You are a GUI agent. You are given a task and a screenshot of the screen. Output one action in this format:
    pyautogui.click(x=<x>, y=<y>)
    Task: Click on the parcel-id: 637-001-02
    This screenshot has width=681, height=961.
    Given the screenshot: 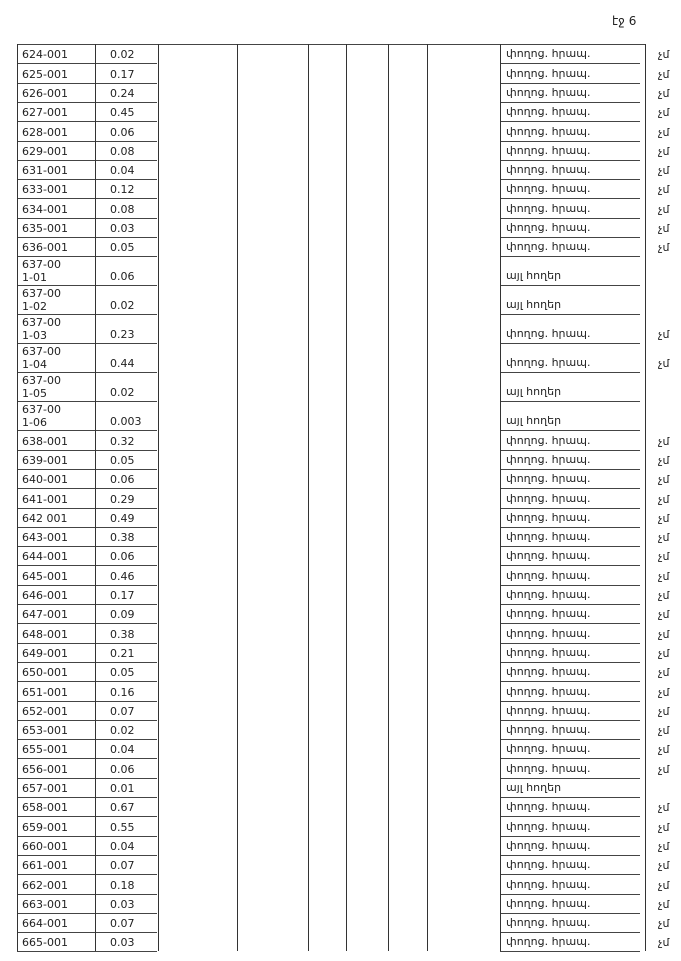 What is the action you would take?
    pyautogui.click(x=41, y=300)
    